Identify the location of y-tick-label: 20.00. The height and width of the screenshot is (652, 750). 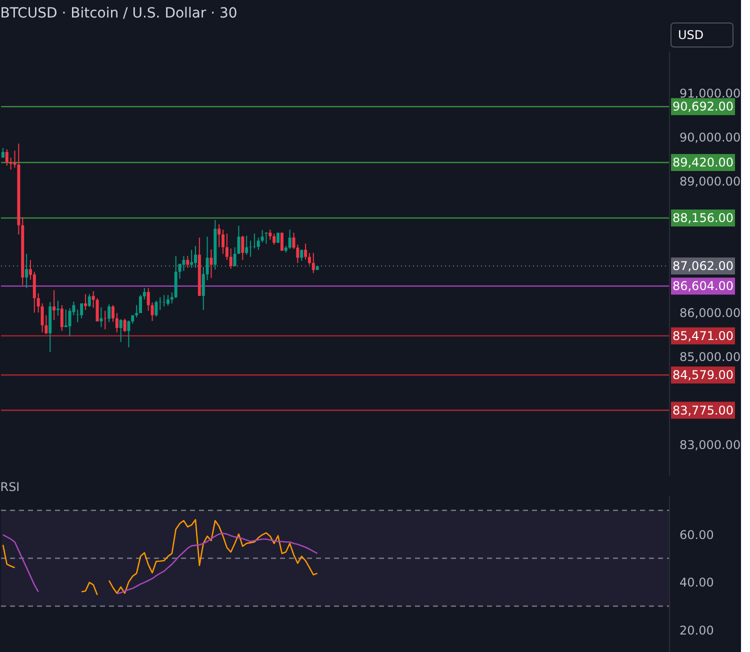
(697, 631).